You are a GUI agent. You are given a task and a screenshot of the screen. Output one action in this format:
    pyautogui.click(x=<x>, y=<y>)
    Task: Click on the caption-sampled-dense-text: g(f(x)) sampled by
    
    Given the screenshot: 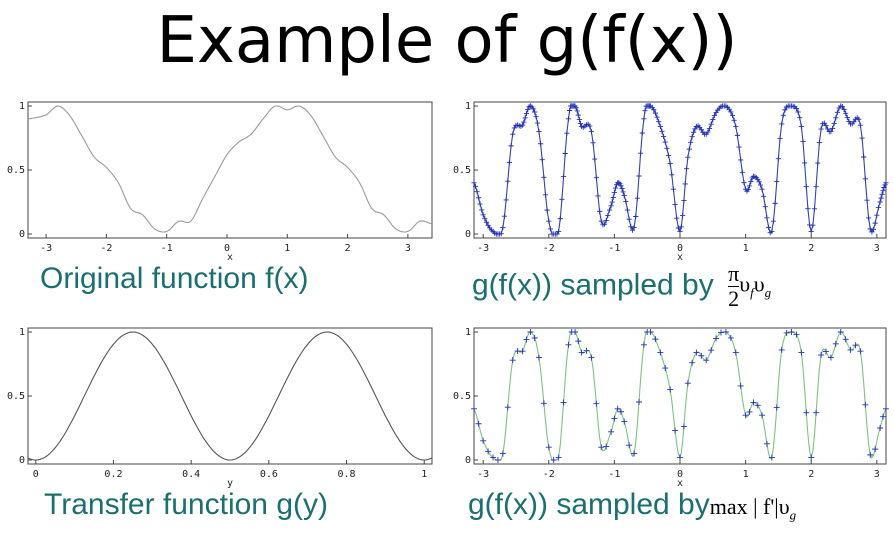 What is the action you would take?
    pyautogui.click(x=593, y=285)
    